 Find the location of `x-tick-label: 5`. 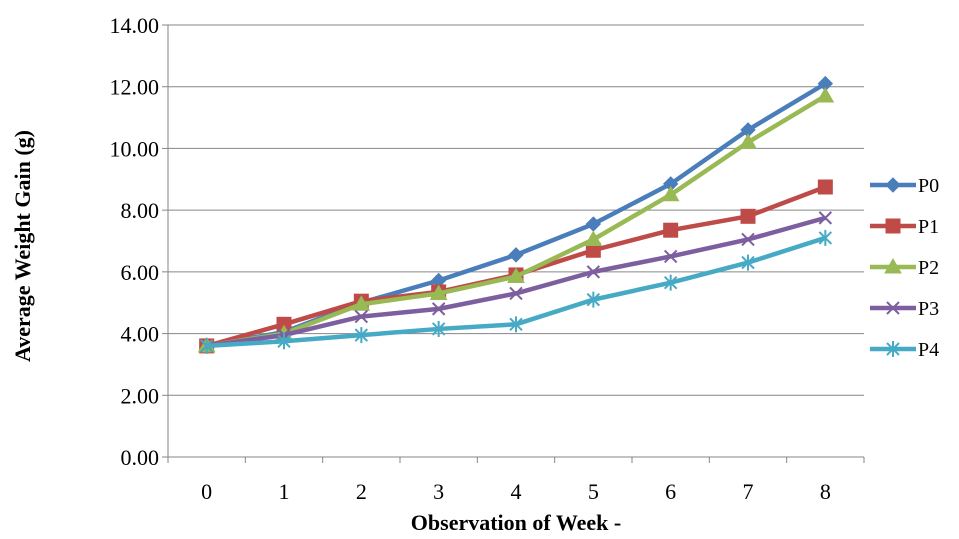

x-tick-label: 5 is located at coordinates (593, 491).